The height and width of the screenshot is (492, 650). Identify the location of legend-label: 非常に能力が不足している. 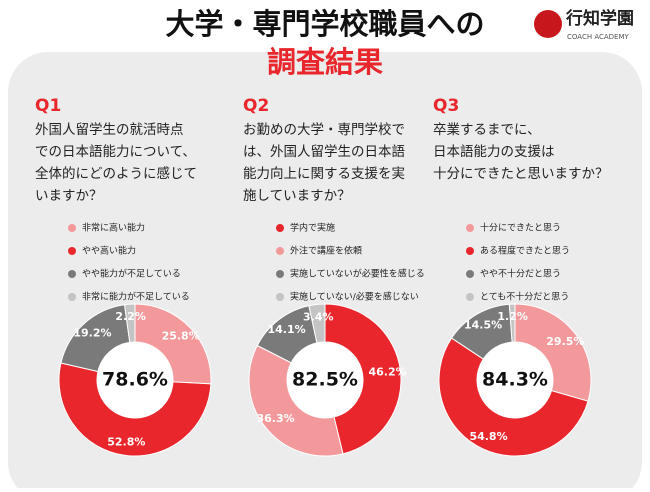
(136, 297).